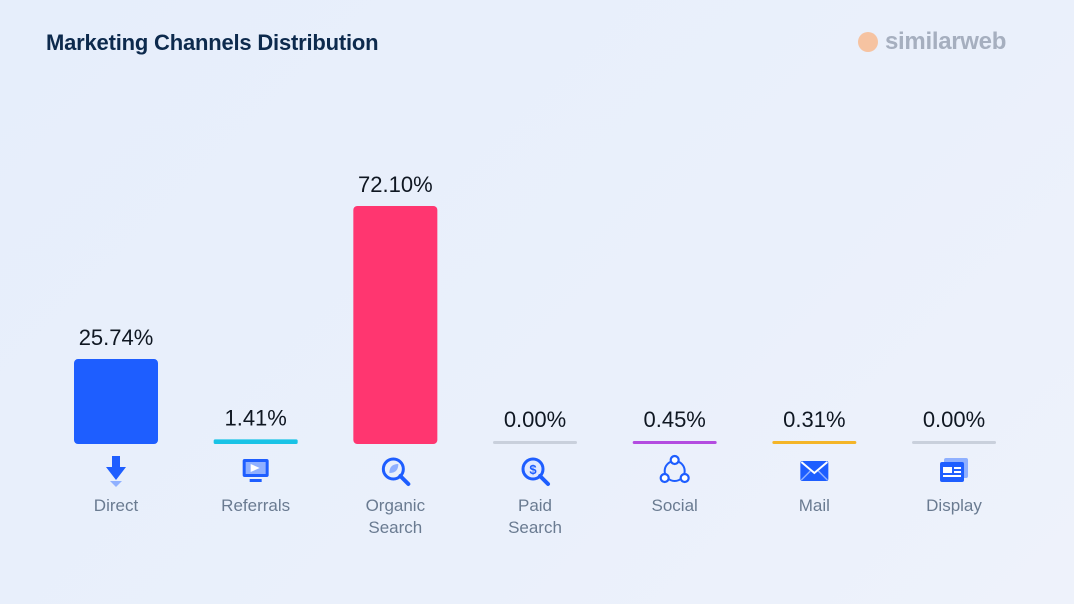 The image size is (1074, 604). I want to click on category-label-3: Paid Search, so click(535, 516).